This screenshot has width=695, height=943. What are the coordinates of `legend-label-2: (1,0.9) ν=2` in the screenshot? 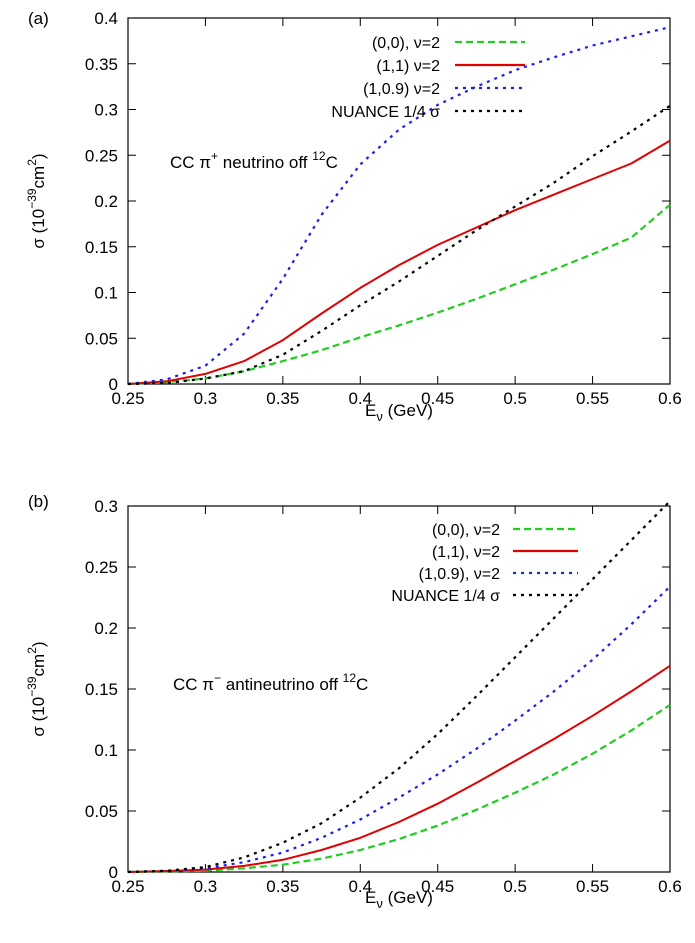 It's located at (401, 89).